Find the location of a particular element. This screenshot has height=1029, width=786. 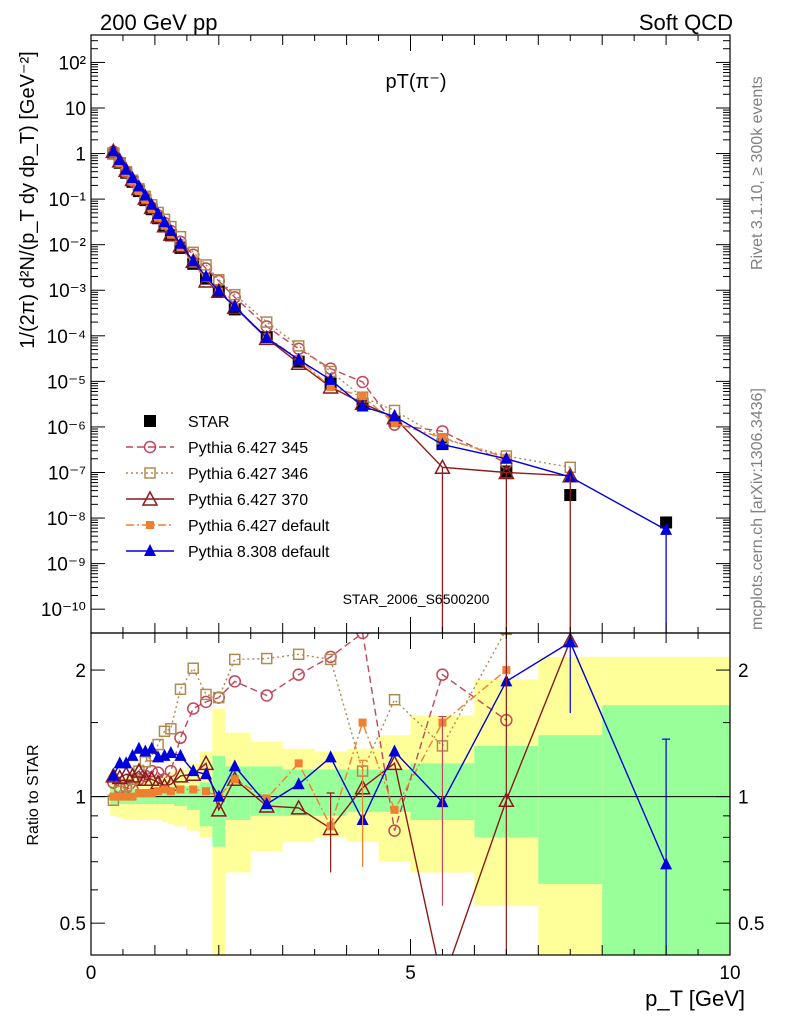

main-ytick-label: 10⁻⁴ is located at coordinates (66, 337).